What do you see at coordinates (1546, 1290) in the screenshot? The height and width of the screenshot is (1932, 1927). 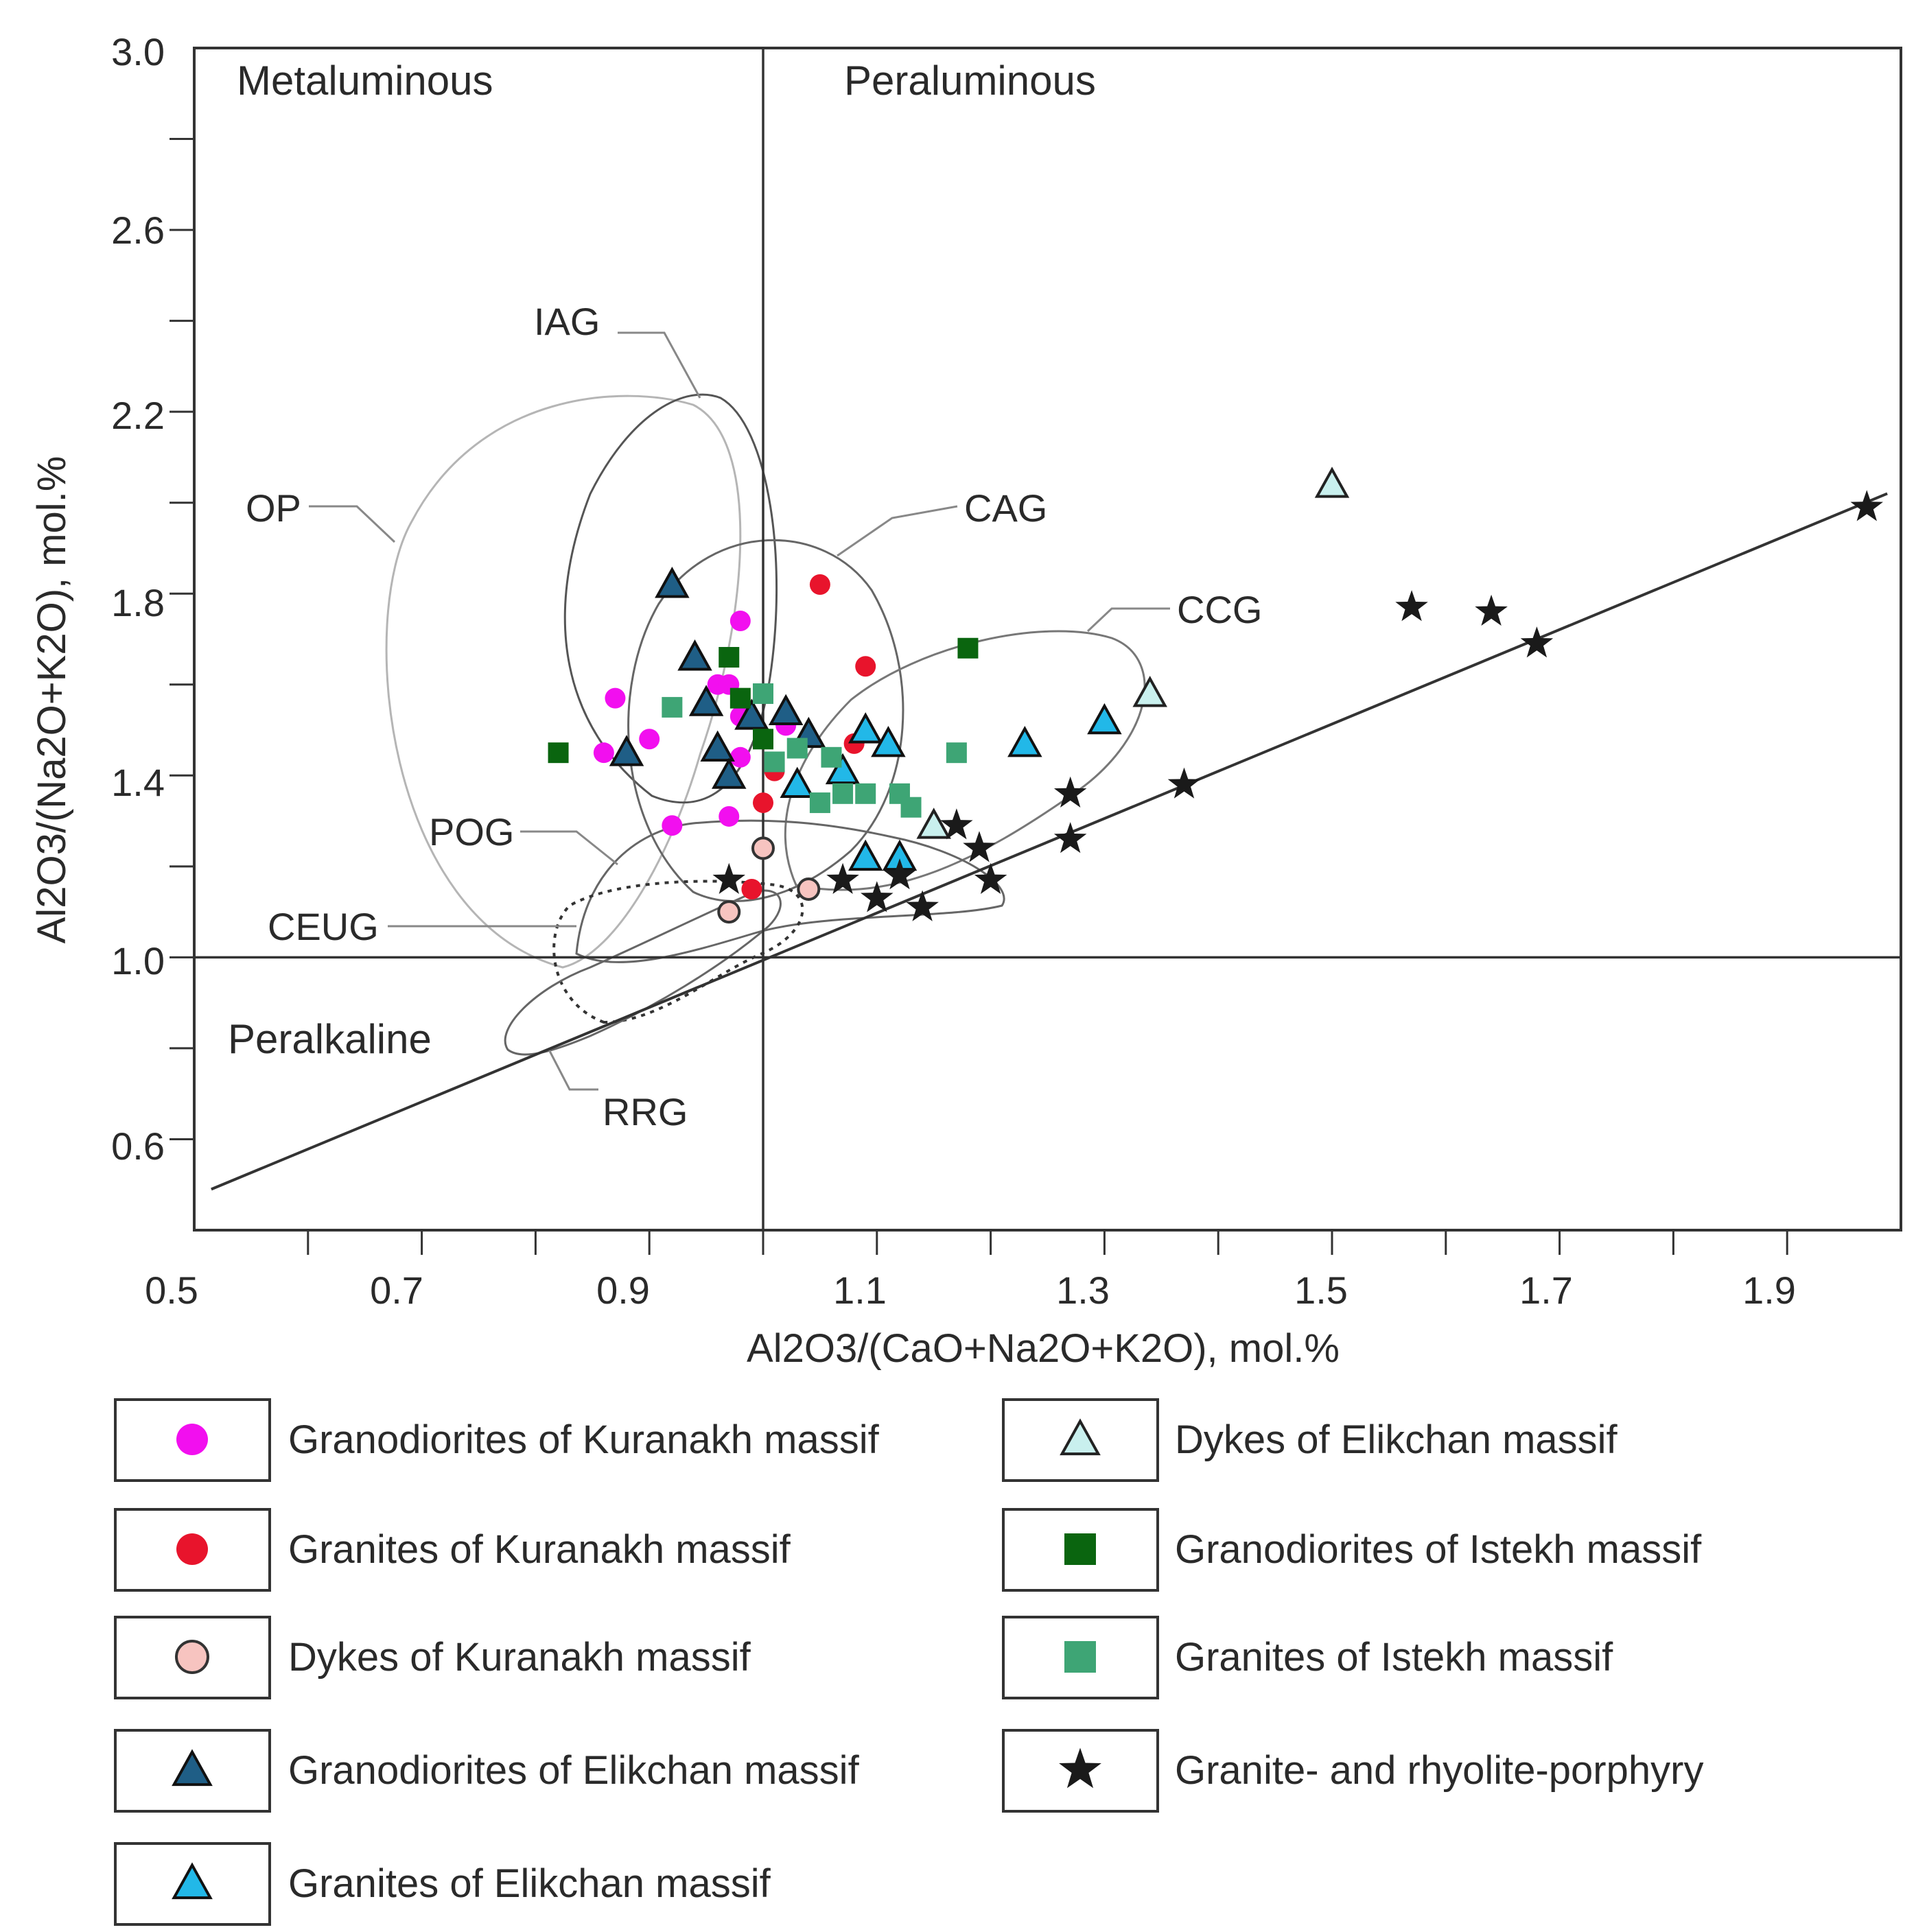 I see `x-tick-label: 1.7` at bounding box center [1546, 1290].